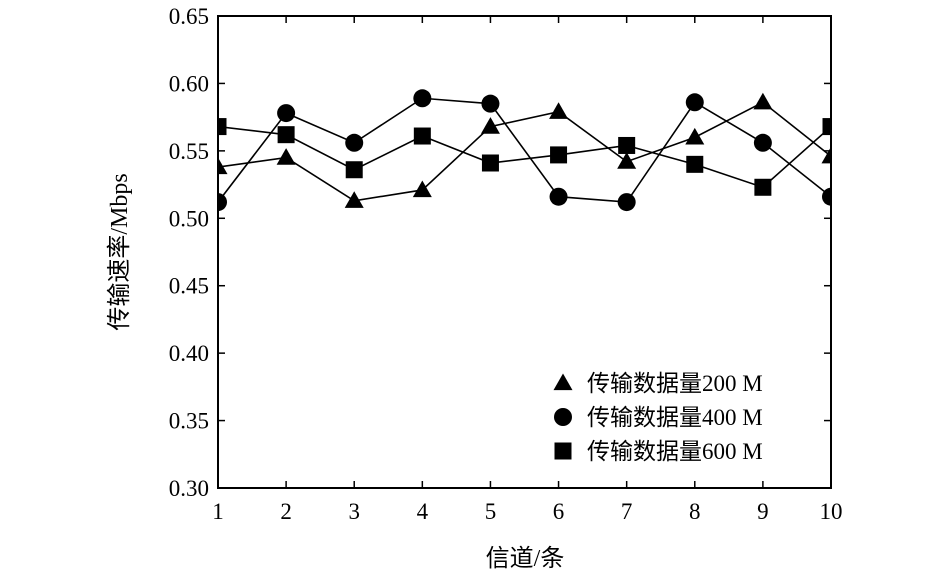  I want to click on y-tick-label: 0.60, so click(189, 83).